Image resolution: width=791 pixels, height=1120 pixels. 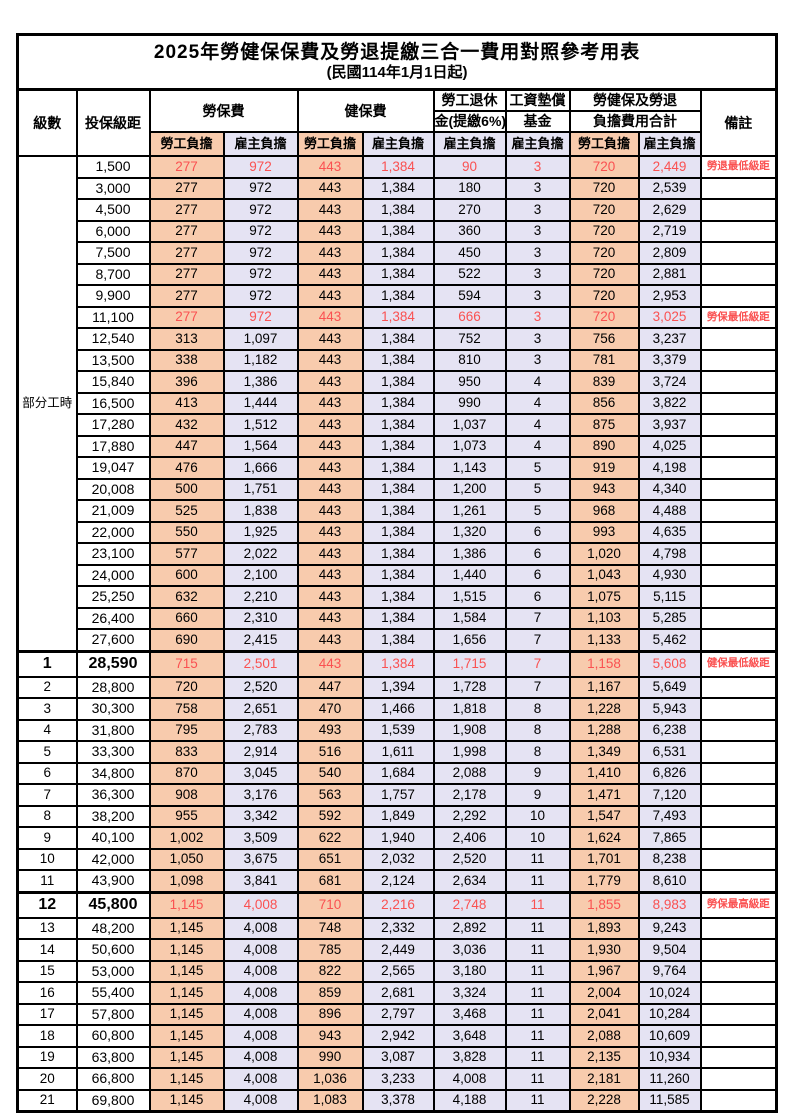 I want to click on cell-total-worker: 1,701, so click(x=604, y=859).